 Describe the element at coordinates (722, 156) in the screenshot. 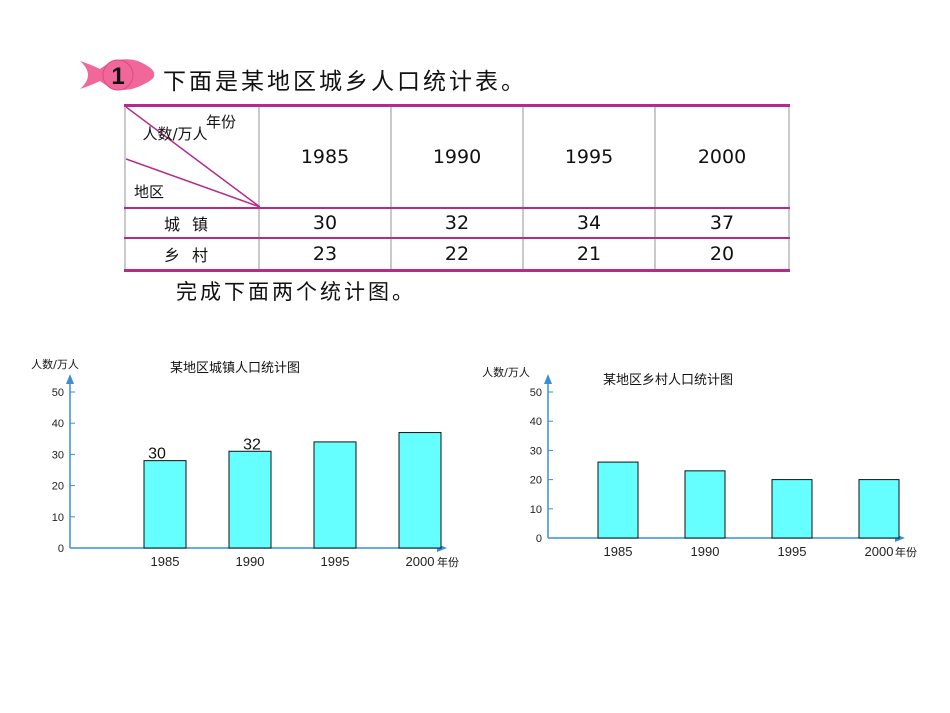

I see `year-header: 2000` at that location.